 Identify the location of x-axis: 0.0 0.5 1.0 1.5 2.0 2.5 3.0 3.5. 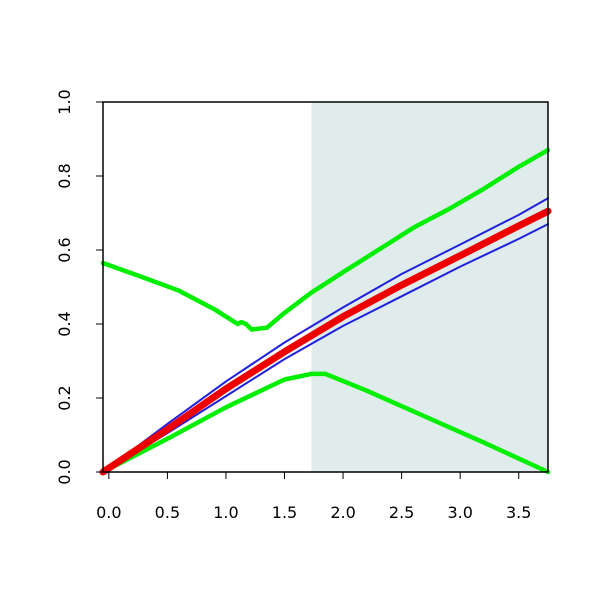
(313, 497).